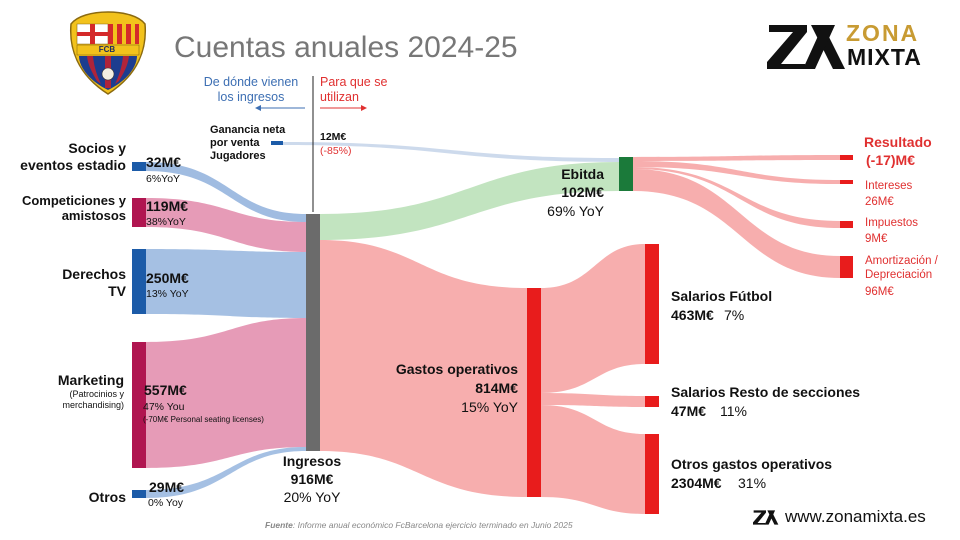 Image resolution: width=960 pixels, height=540 pixels. What do you see at coordinates (736, 158) in the screenshot?
I see `flow-resultado` at bounding box center [736, 158].